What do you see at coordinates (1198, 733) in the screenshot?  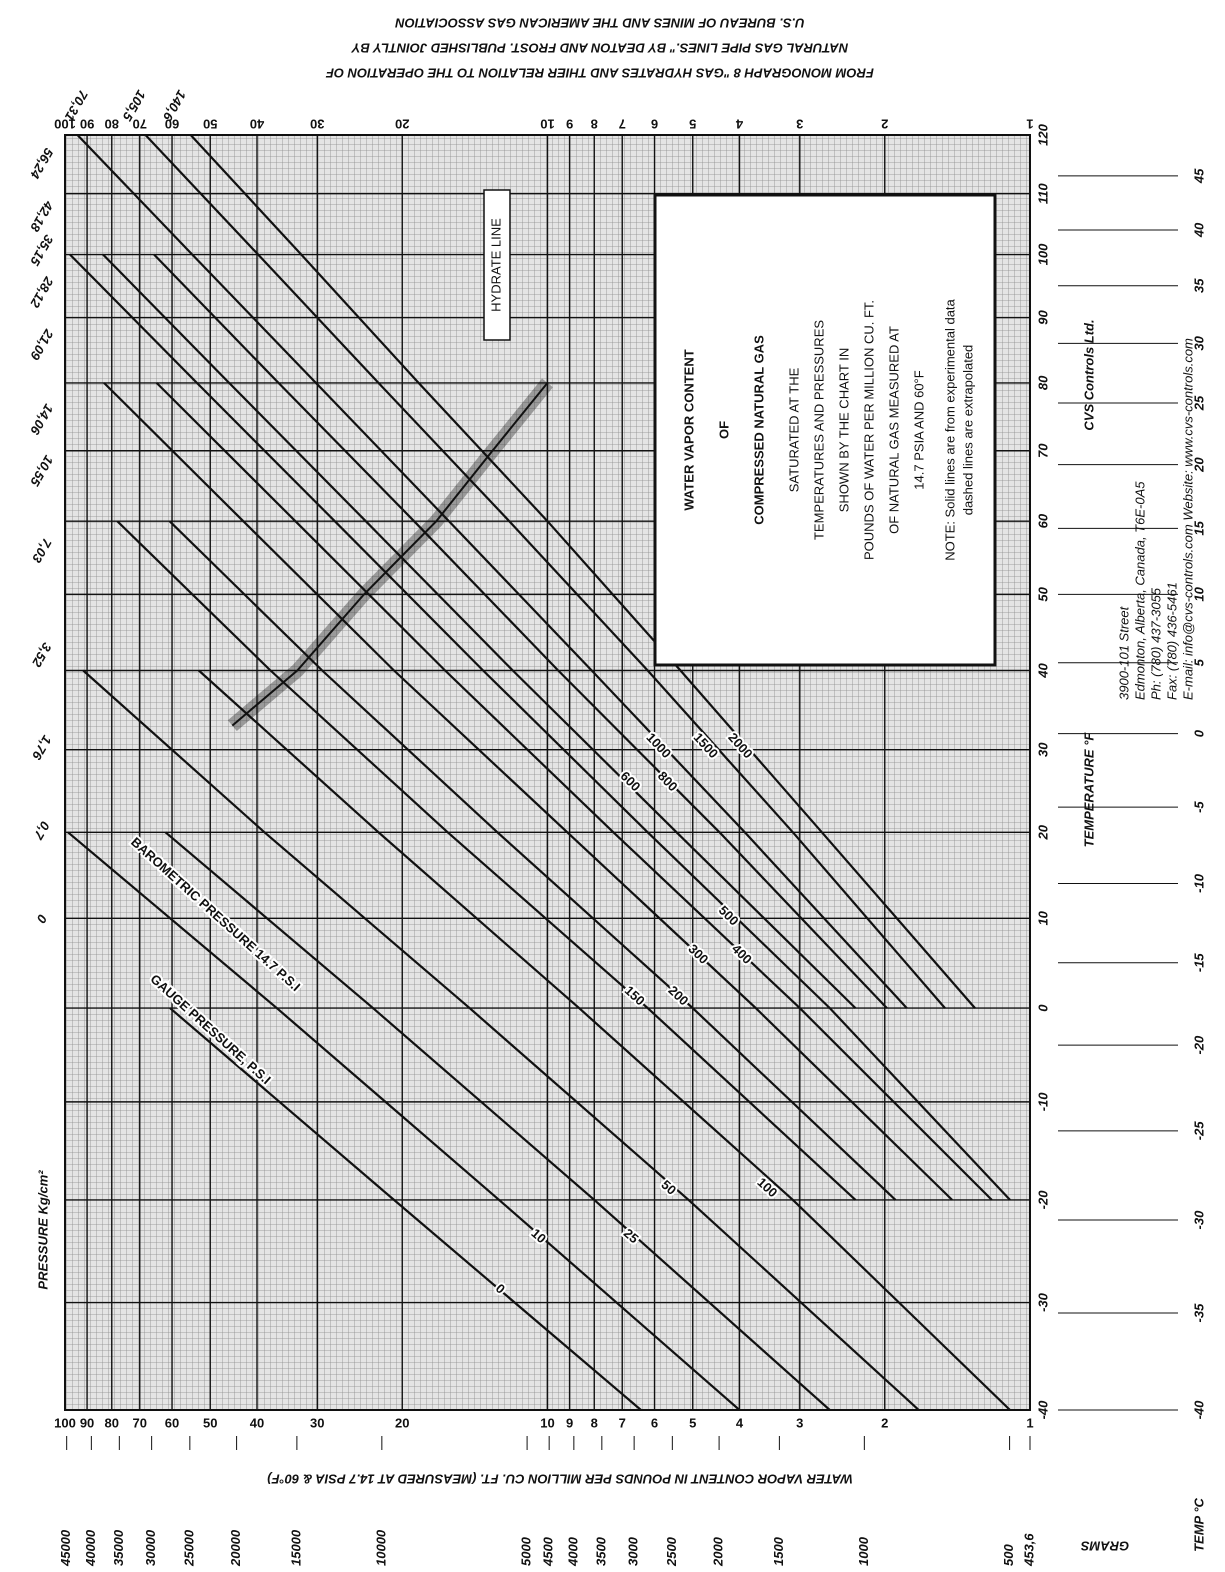 I see `x2-tick-label: 0` at bounding box center [1198, 733].